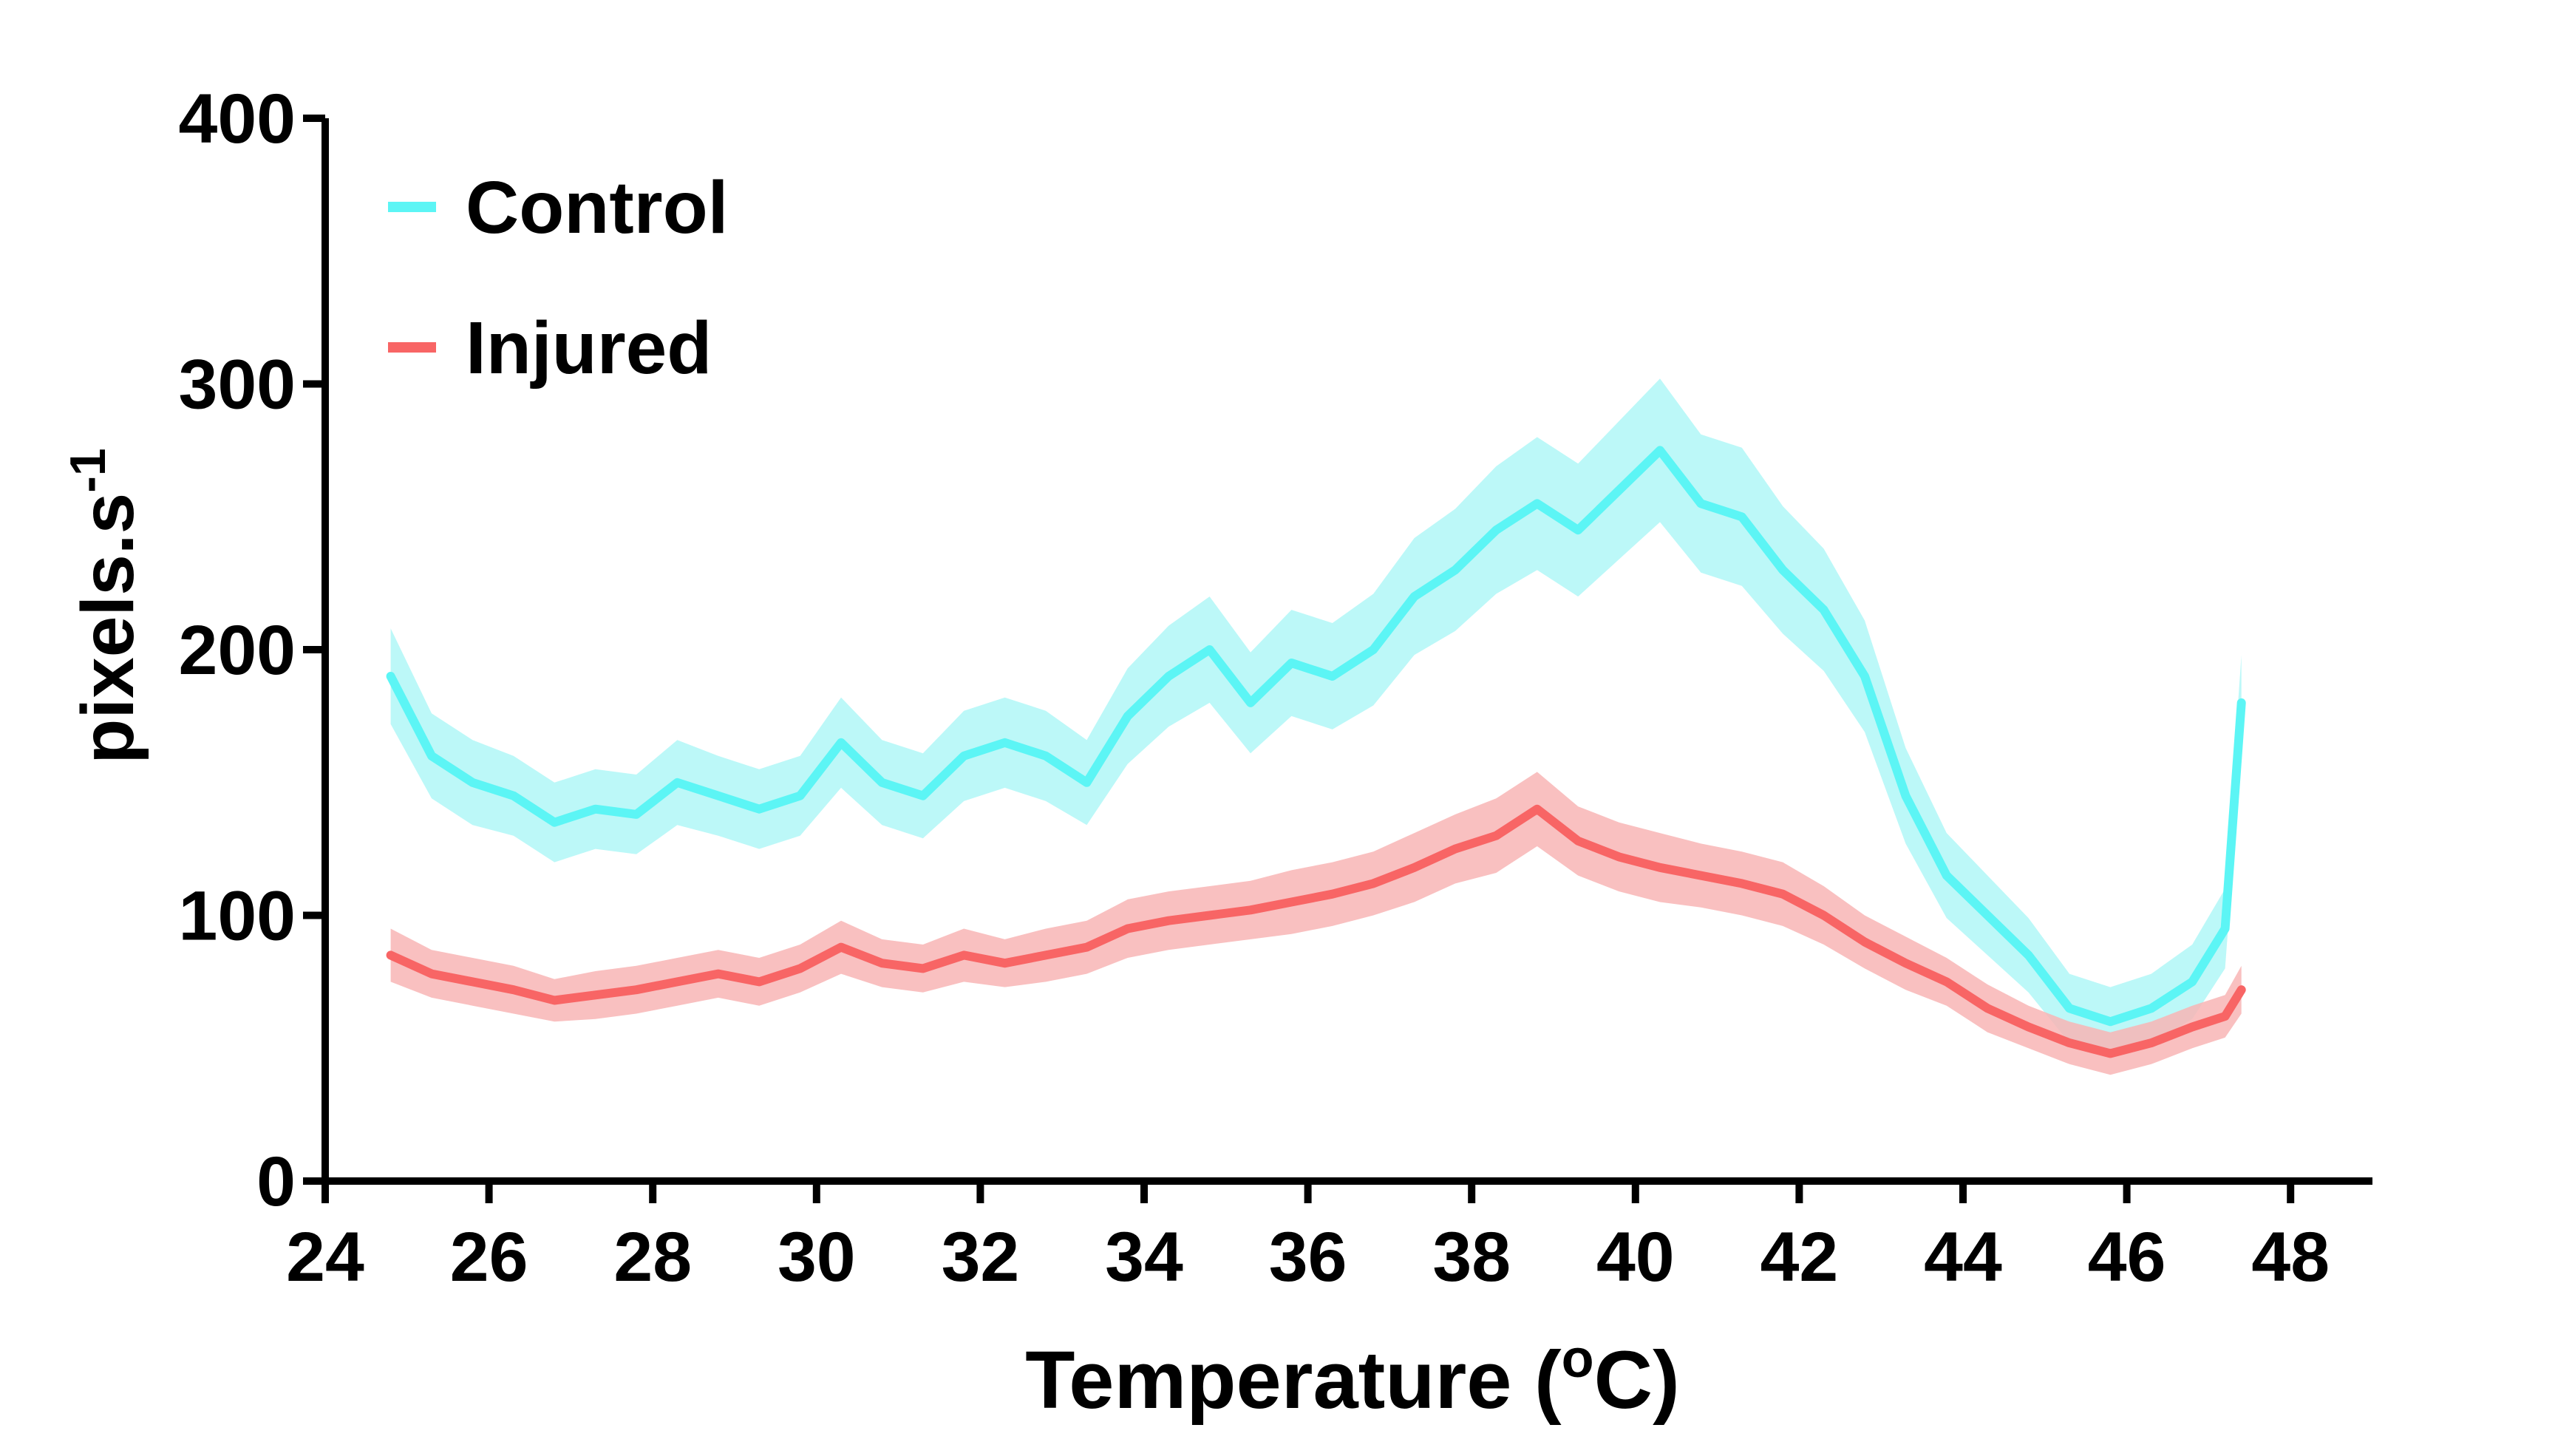 The width and height of the screenshot is (2572, 1456). What do you see at coordinates (558, 277) in the screenshot?
I see `legend: Control Injured` at bounding box center [558, 277].